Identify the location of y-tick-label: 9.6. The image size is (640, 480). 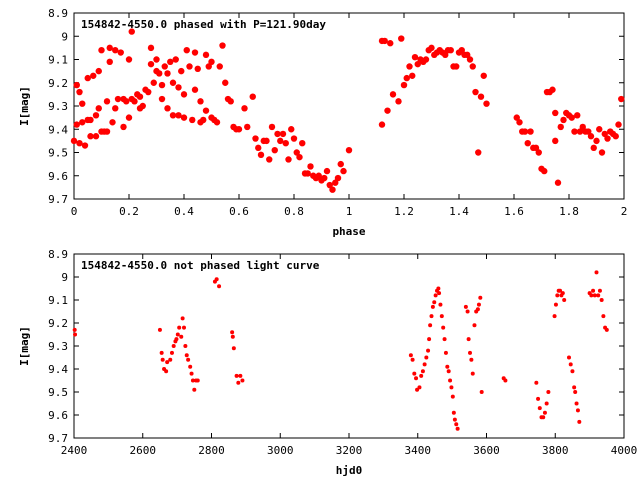
(58, 176).